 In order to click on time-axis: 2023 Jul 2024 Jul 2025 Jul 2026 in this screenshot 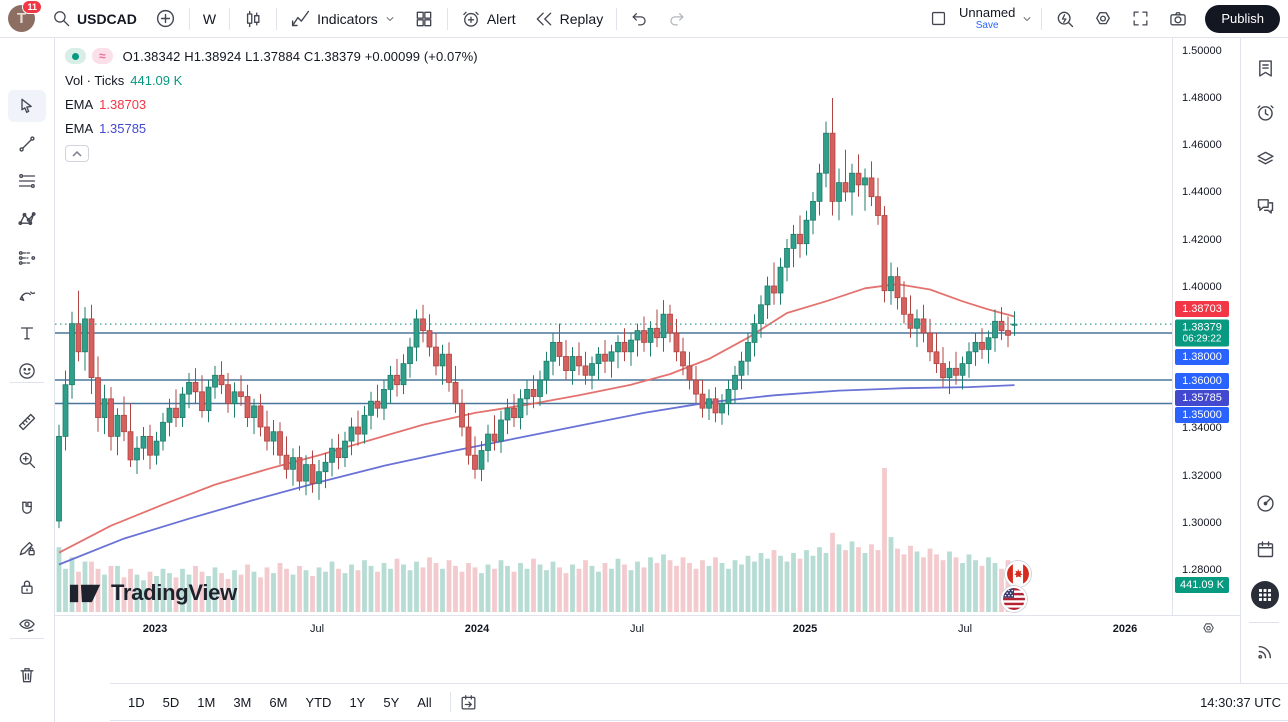, I will do `click(647, 630)`.